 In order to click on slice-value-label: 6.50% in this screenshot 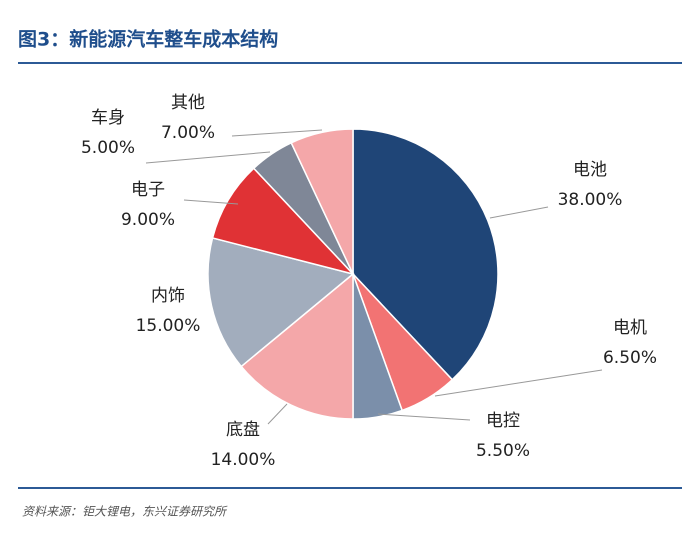, I will do `click(630, 358)`.